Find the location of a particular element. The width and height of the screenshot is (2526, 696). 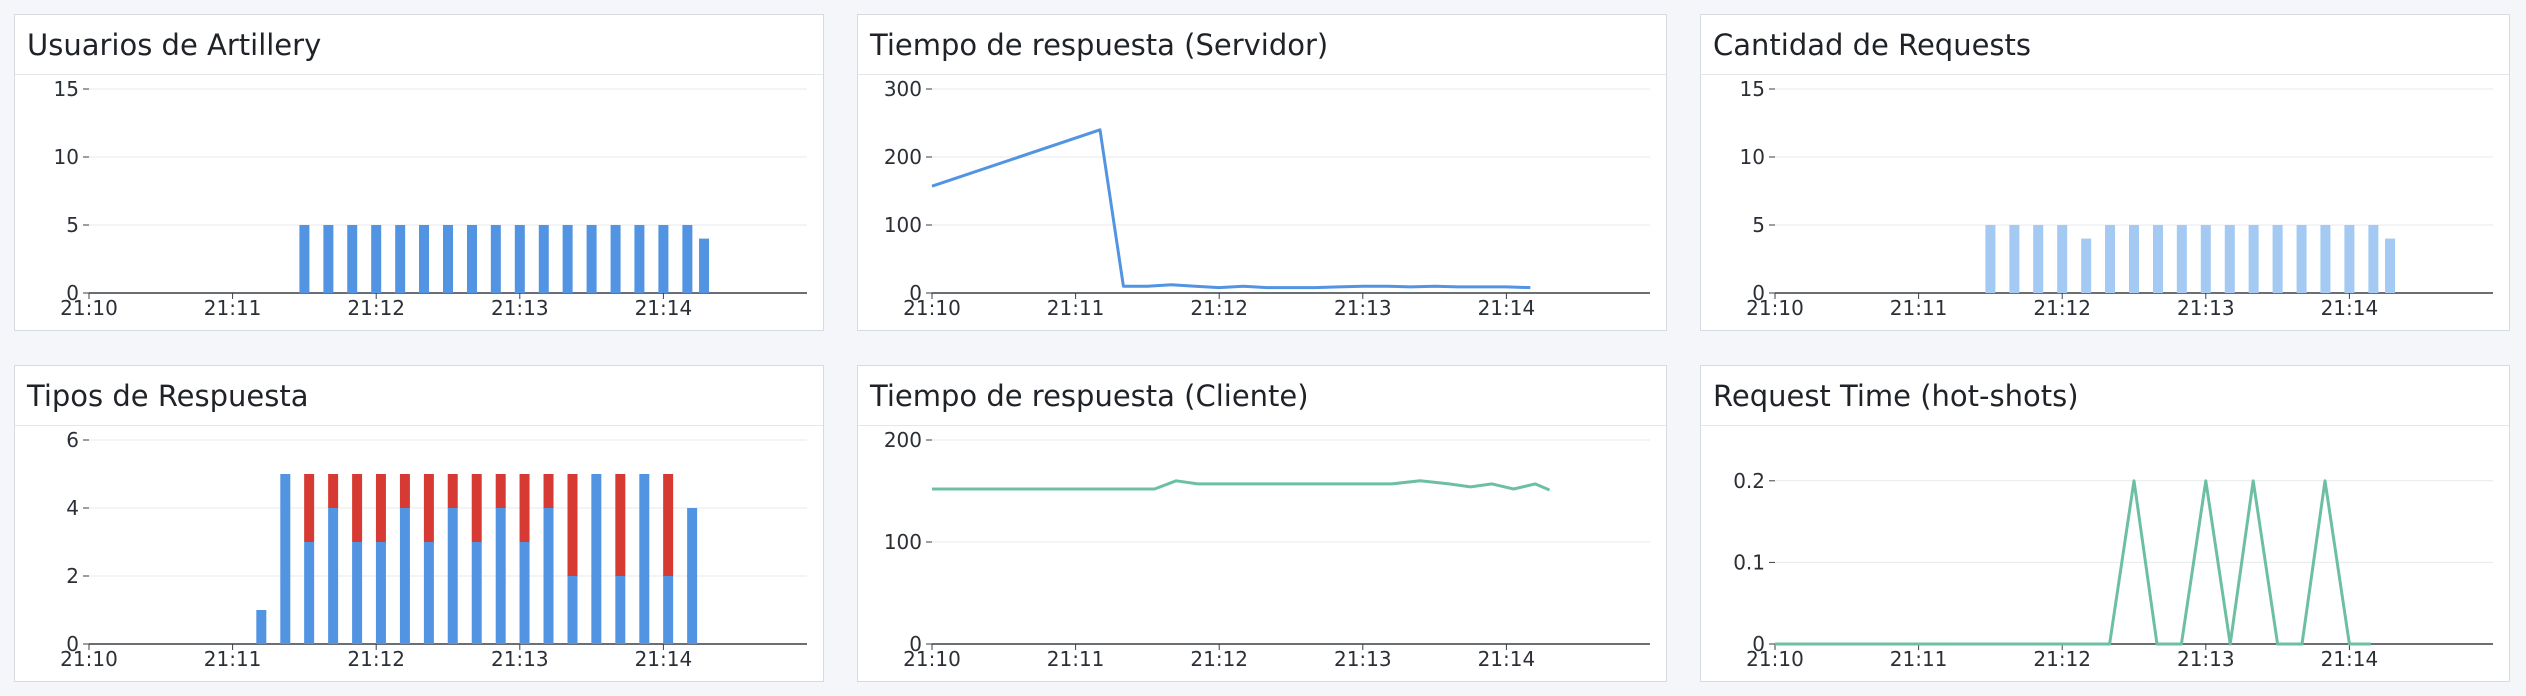

y-tick-label: 0.2 is located at coordinates (1749, 481).